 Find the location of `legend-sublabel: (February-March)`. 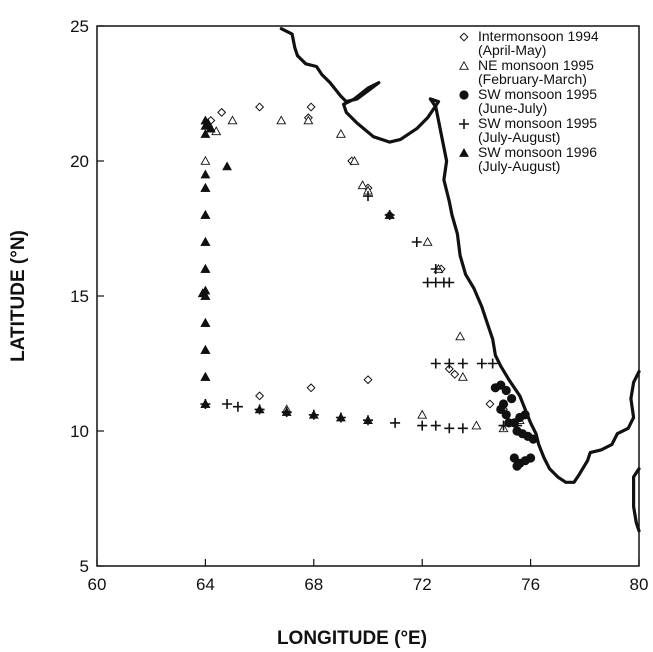

legend-sublabel: (February-March) is located at coordinates (532, 79).